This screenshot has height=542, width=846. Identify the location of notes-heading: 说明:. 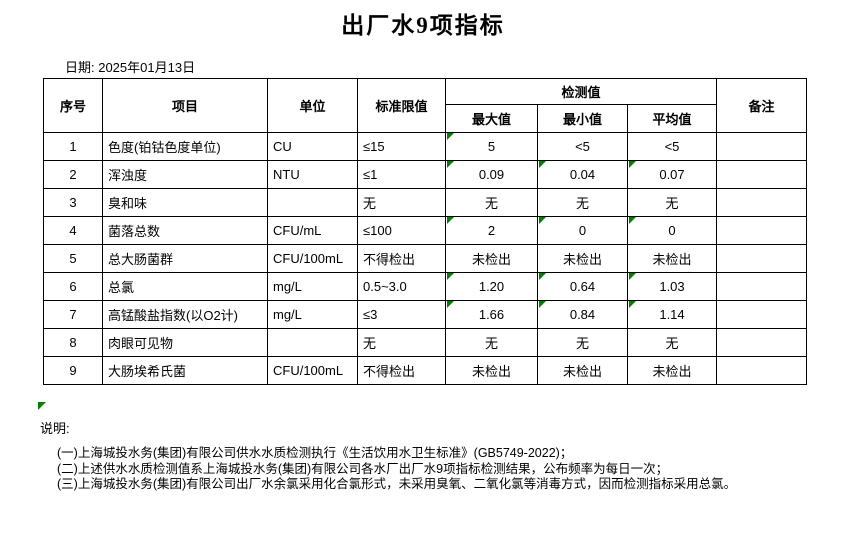
(55, 428).